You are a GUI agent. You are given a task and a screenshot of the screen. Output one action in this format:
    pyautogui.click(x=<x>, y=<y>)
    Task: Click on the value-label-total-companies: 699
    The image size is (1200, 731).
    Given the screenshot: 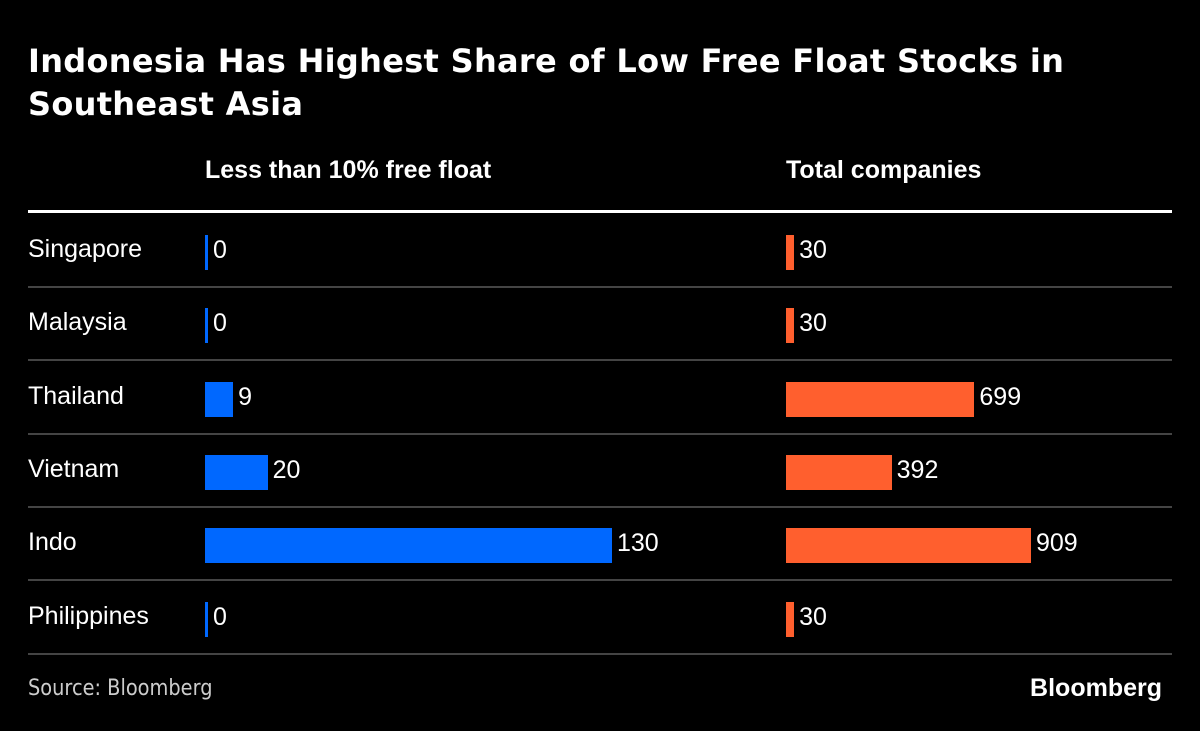 What is the action you would take?
    pyautogui.click(x=1000, y=396)
    